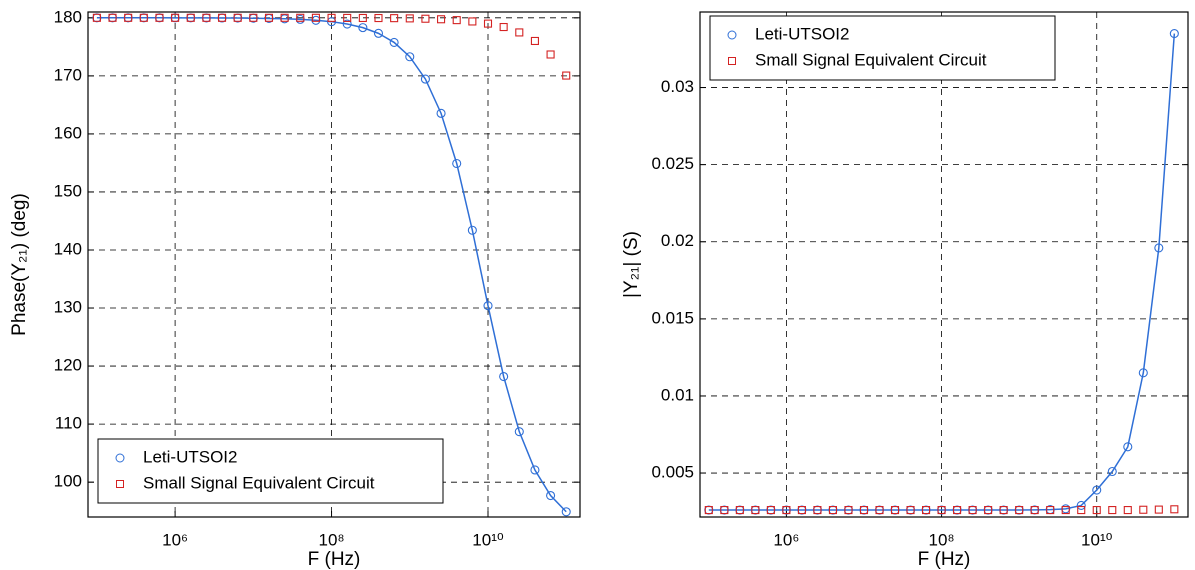 The width and height of the screenshot is (1195, 570). I want to click on y-axis-label: |Y₂₁| (S), so click(631, 264).